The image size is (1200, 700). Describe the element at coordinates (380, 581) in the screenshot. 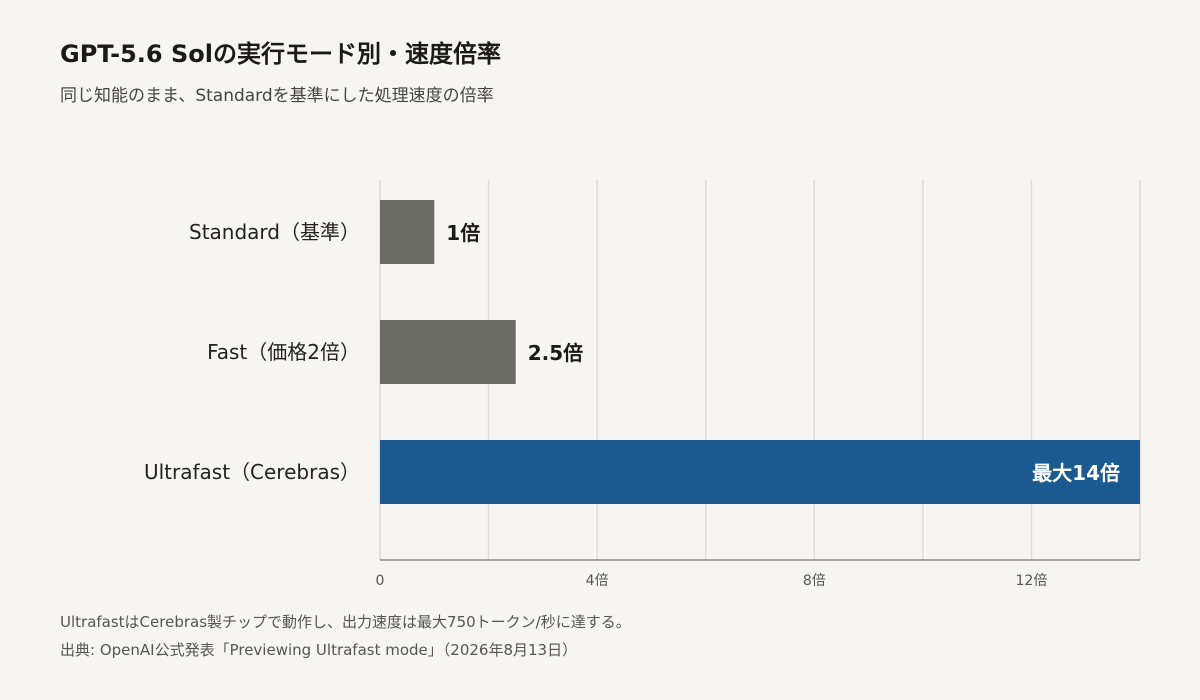

I see `x-tick-label: 0` at that location.